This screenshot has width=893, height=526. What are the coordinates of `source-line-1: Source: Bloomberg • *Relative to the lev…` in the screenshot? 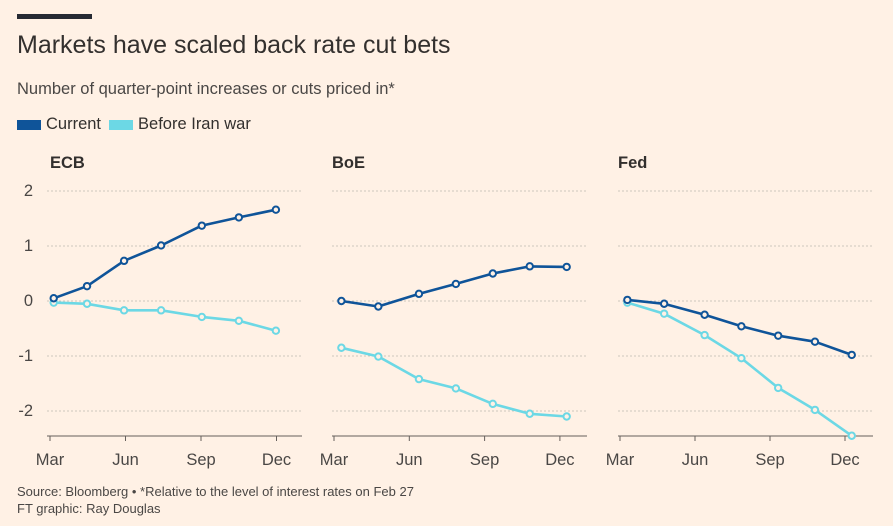 It's located at (215, 491).